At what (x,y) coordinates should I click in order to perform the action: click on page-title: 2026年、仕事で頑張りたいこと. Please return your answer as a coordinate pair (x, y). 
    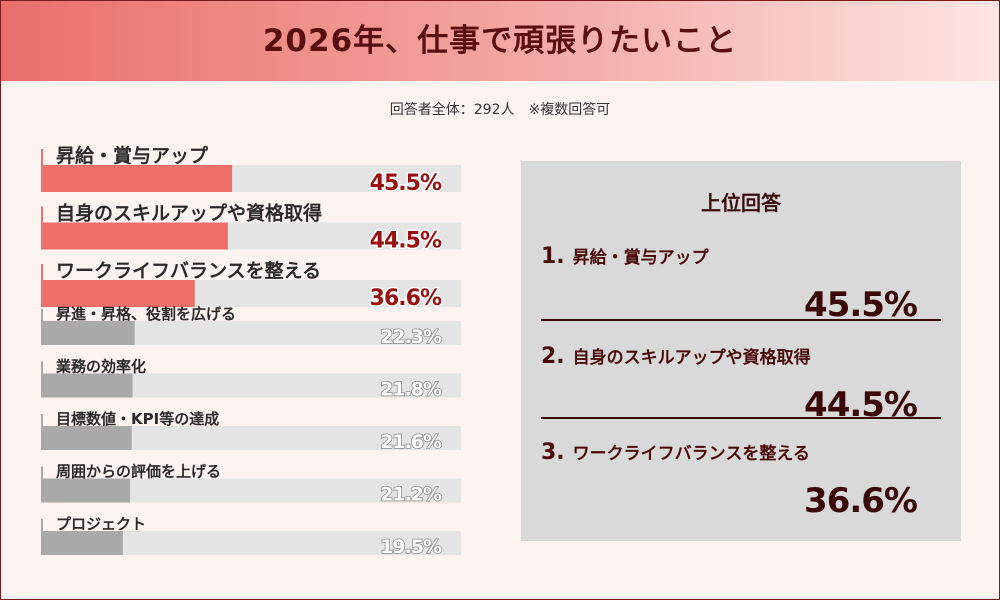
    Looking at the image, I should click on (500, 41).